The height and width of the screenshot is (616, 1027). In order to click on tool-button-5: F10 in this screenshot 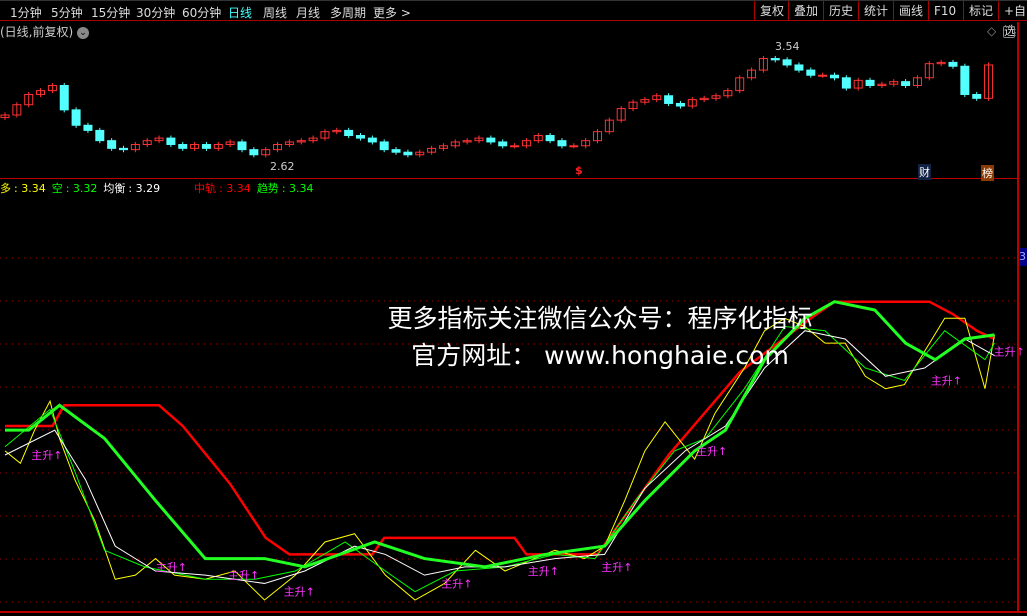, I will do `click(944, 11)`.